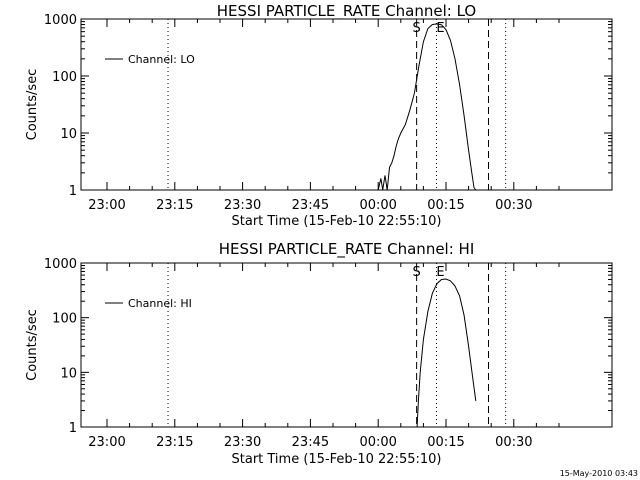  I want to click on series-line-channel-lo, so click(427, 107).